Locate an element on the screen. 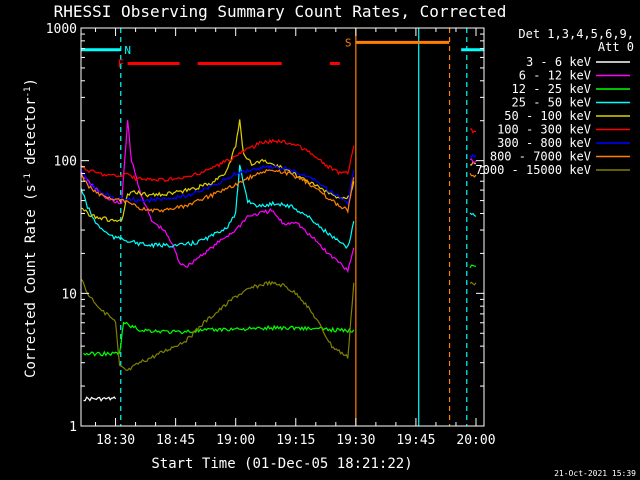  series-line-100-300-kev is located at coordinates (217, 160).